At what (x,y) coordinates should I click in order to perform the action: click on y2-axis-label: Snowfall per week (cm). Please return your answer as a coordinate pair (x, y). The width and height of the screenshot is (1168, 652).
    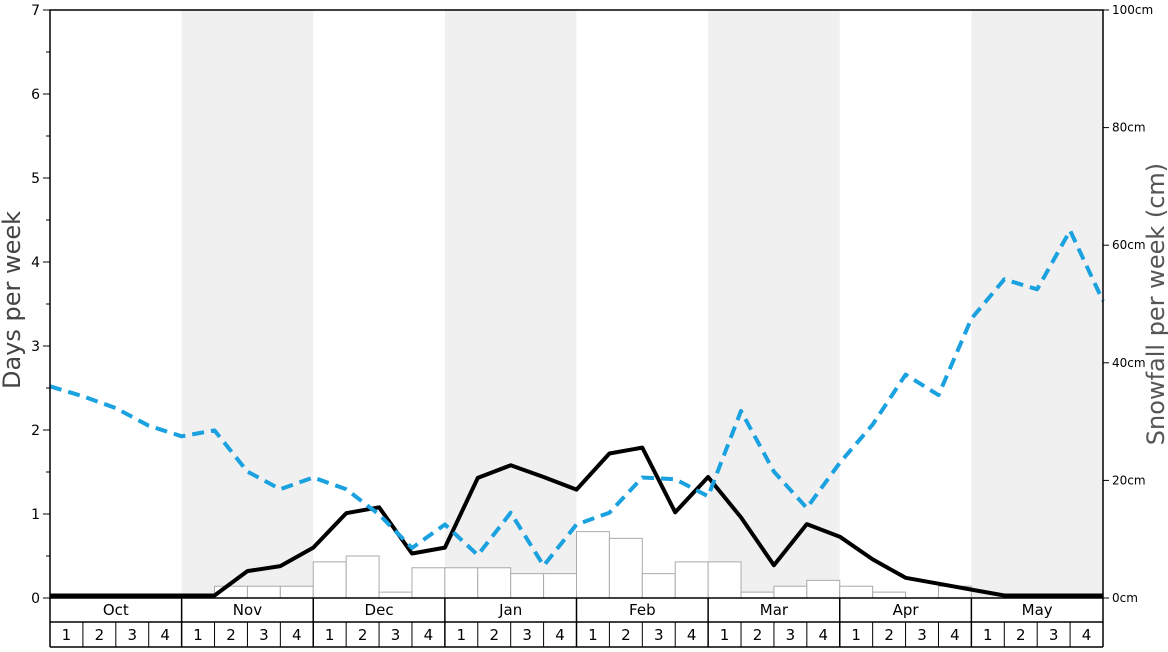
    Looking at the image, I should click on (1155, 304).